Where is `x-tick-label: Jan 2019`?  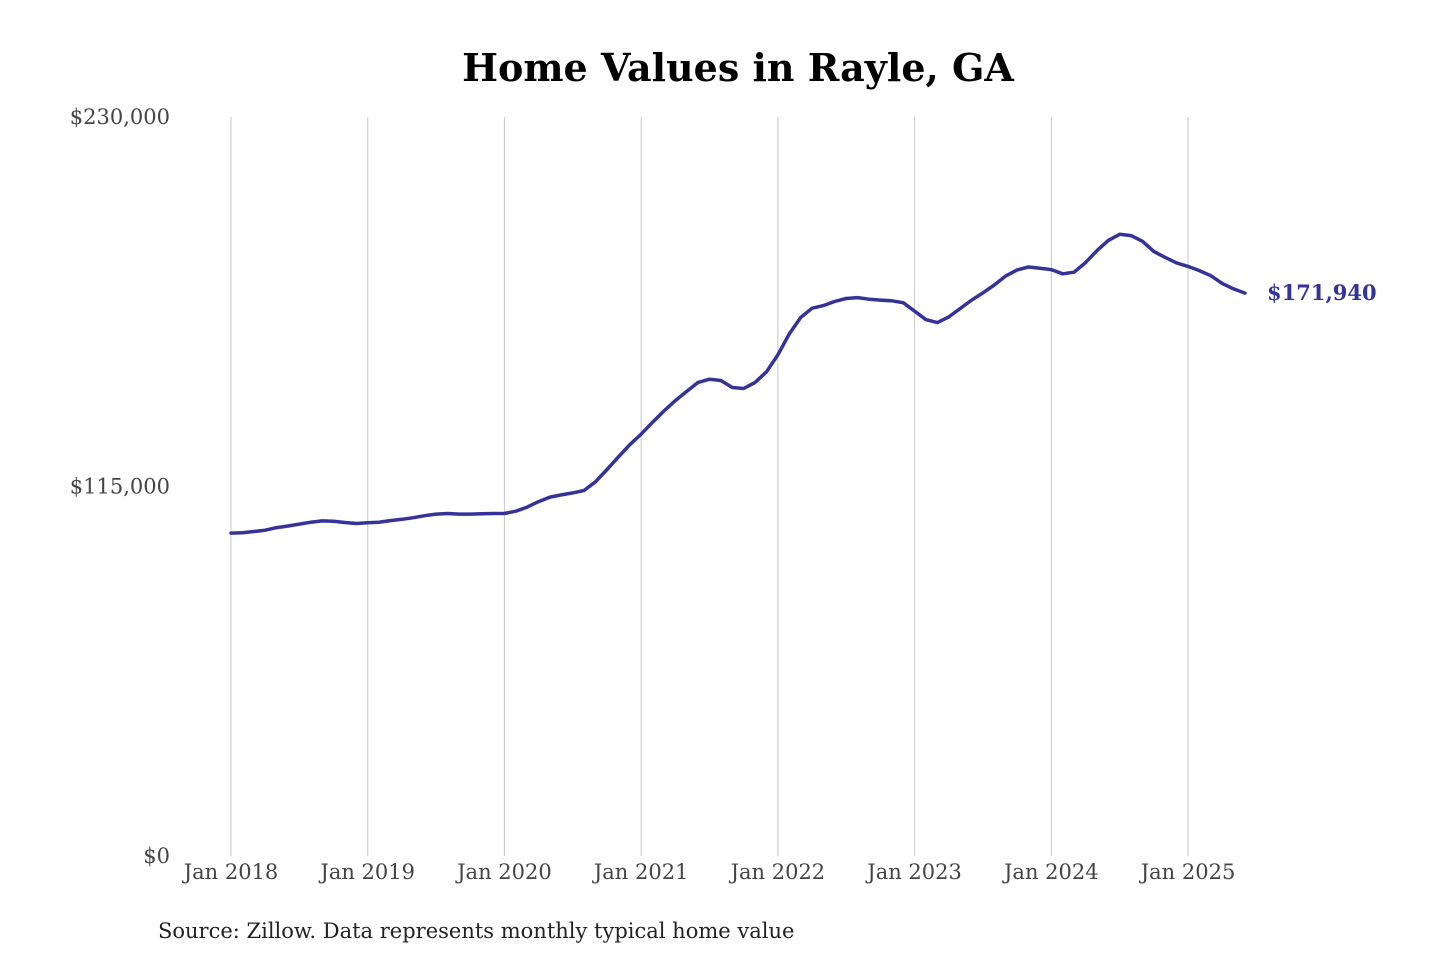 x-tick-label: Jan 2019 is located at coordinates (366, 872).